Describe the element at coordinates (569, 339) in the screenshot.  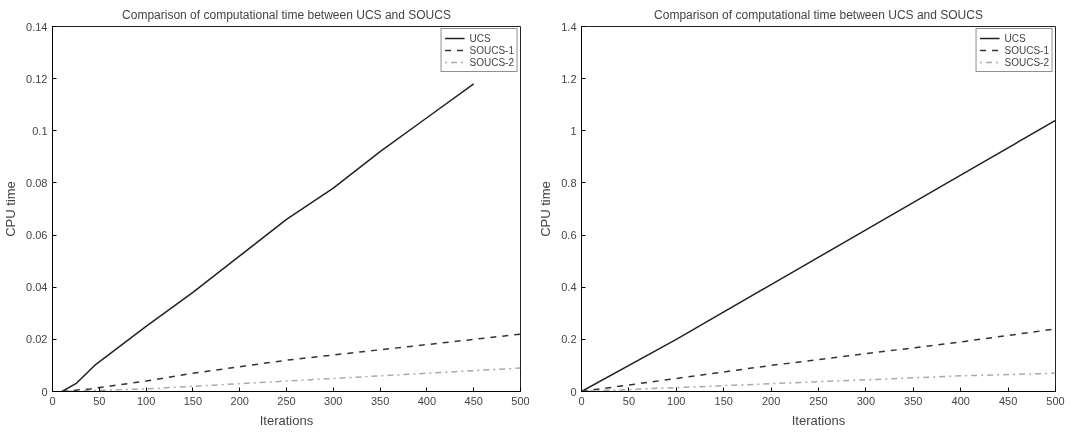
I see `y-tick-label: 0.2` at that location.